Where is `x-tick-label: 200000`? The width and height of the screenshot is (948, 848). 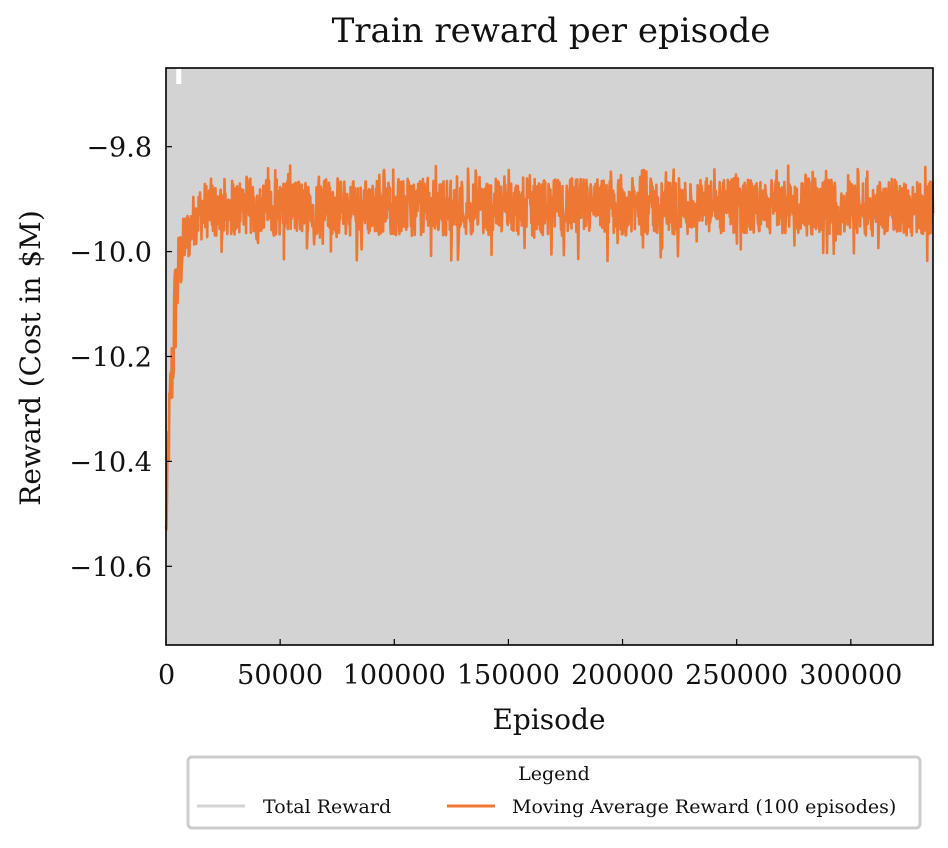 x-tick-label: 200000 is located at coordinates (622, 675).